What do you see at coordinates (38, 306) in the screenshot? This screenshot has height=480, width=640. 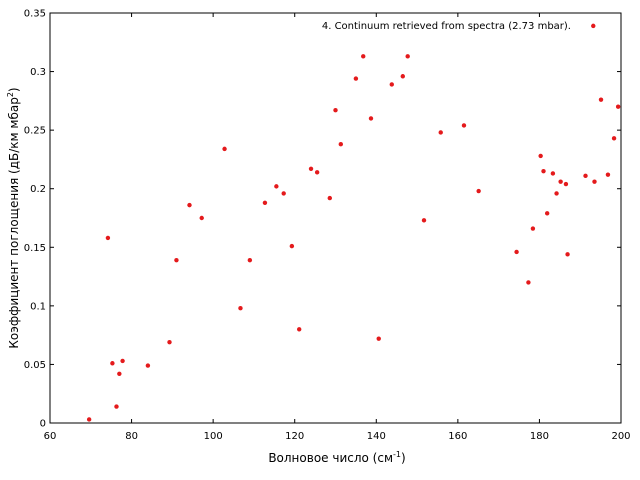 I see `y-tick-label: 0.1` at bounding box center [38, 306].